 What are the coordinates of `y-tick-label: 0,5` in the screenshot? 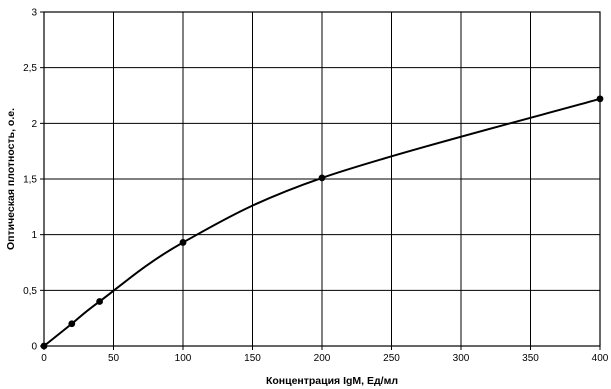 It's located at (30, 291).